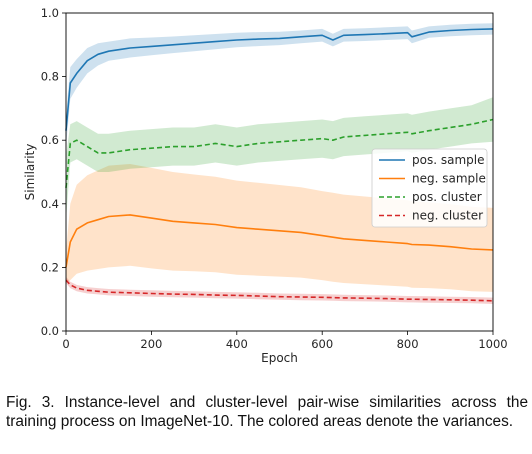 The width and height of the screenshot is (532, 454). Describe the element at coordinates (279, 153) in the screenshot. I see `pos-cluster-line` at that location.